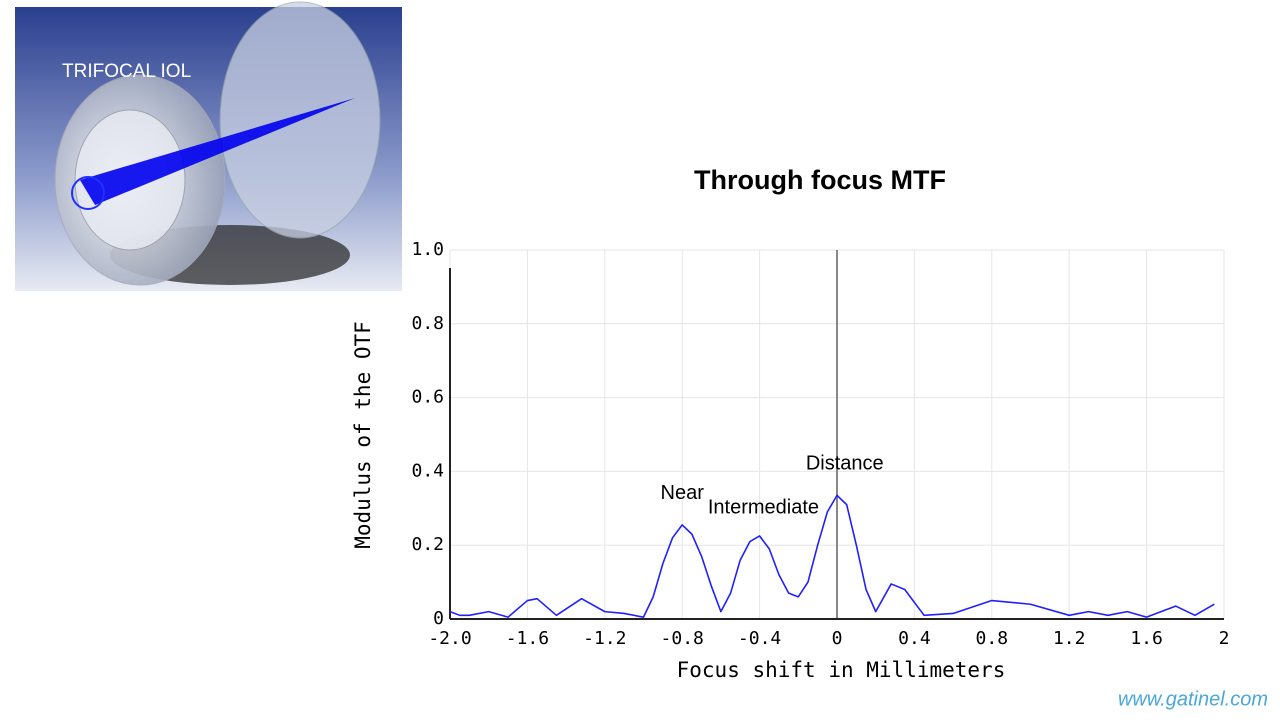 The image size is (1280, 720). I want to click on y-tick-label: 0.8, so click(427, 323).